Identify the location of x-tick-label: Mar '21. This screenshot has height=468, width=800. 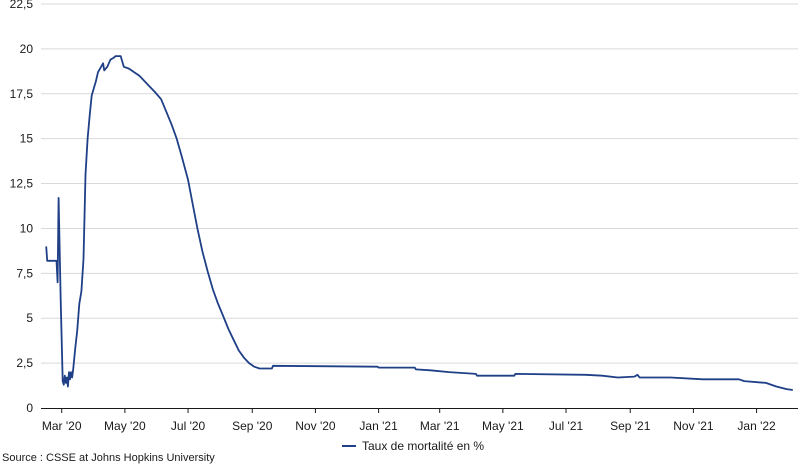
(440, 426).